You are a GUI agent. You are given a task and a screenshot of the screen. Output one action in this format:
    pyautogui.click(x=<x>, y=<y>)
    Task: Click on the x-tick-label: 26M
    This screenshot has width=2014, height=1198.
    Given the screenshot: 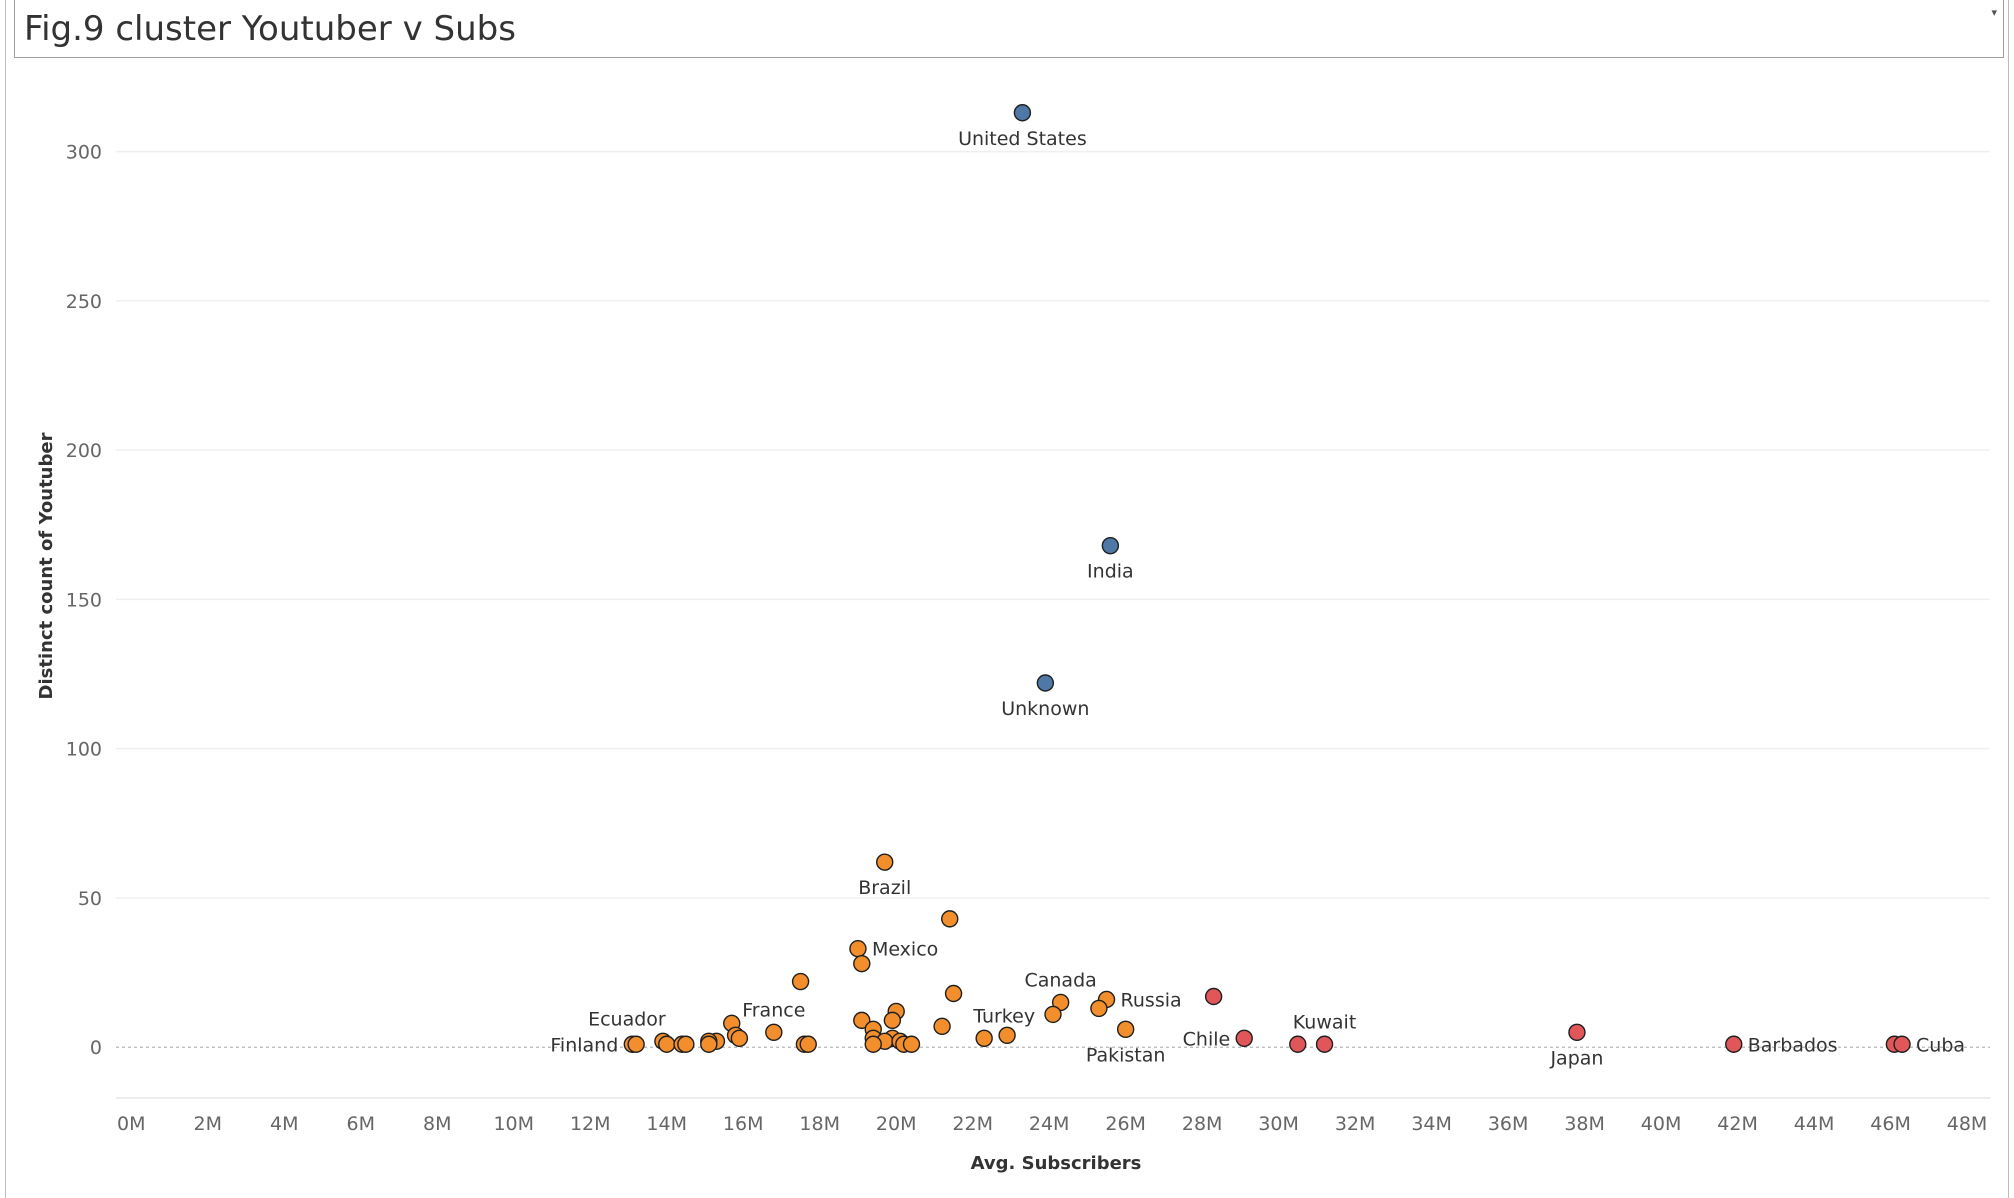 What is the action you would take?
    pyautogui.click(x=1125, y=1124)
    